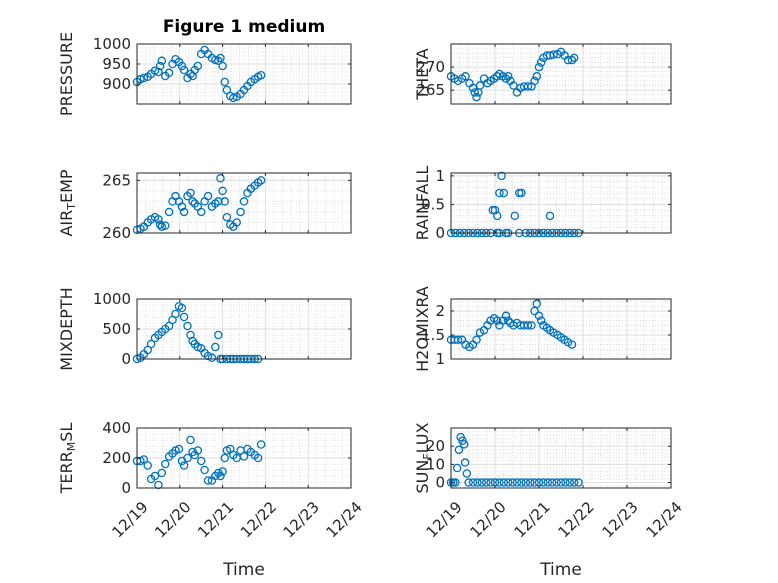  I want to click on y-axis-label: SUNFLUX, so click(423, 457).